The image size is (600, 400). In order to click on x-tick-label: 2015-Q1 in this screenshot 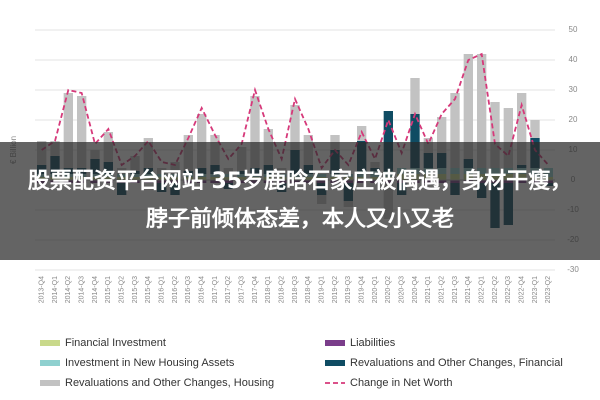, I will do `click(108, 289)`.